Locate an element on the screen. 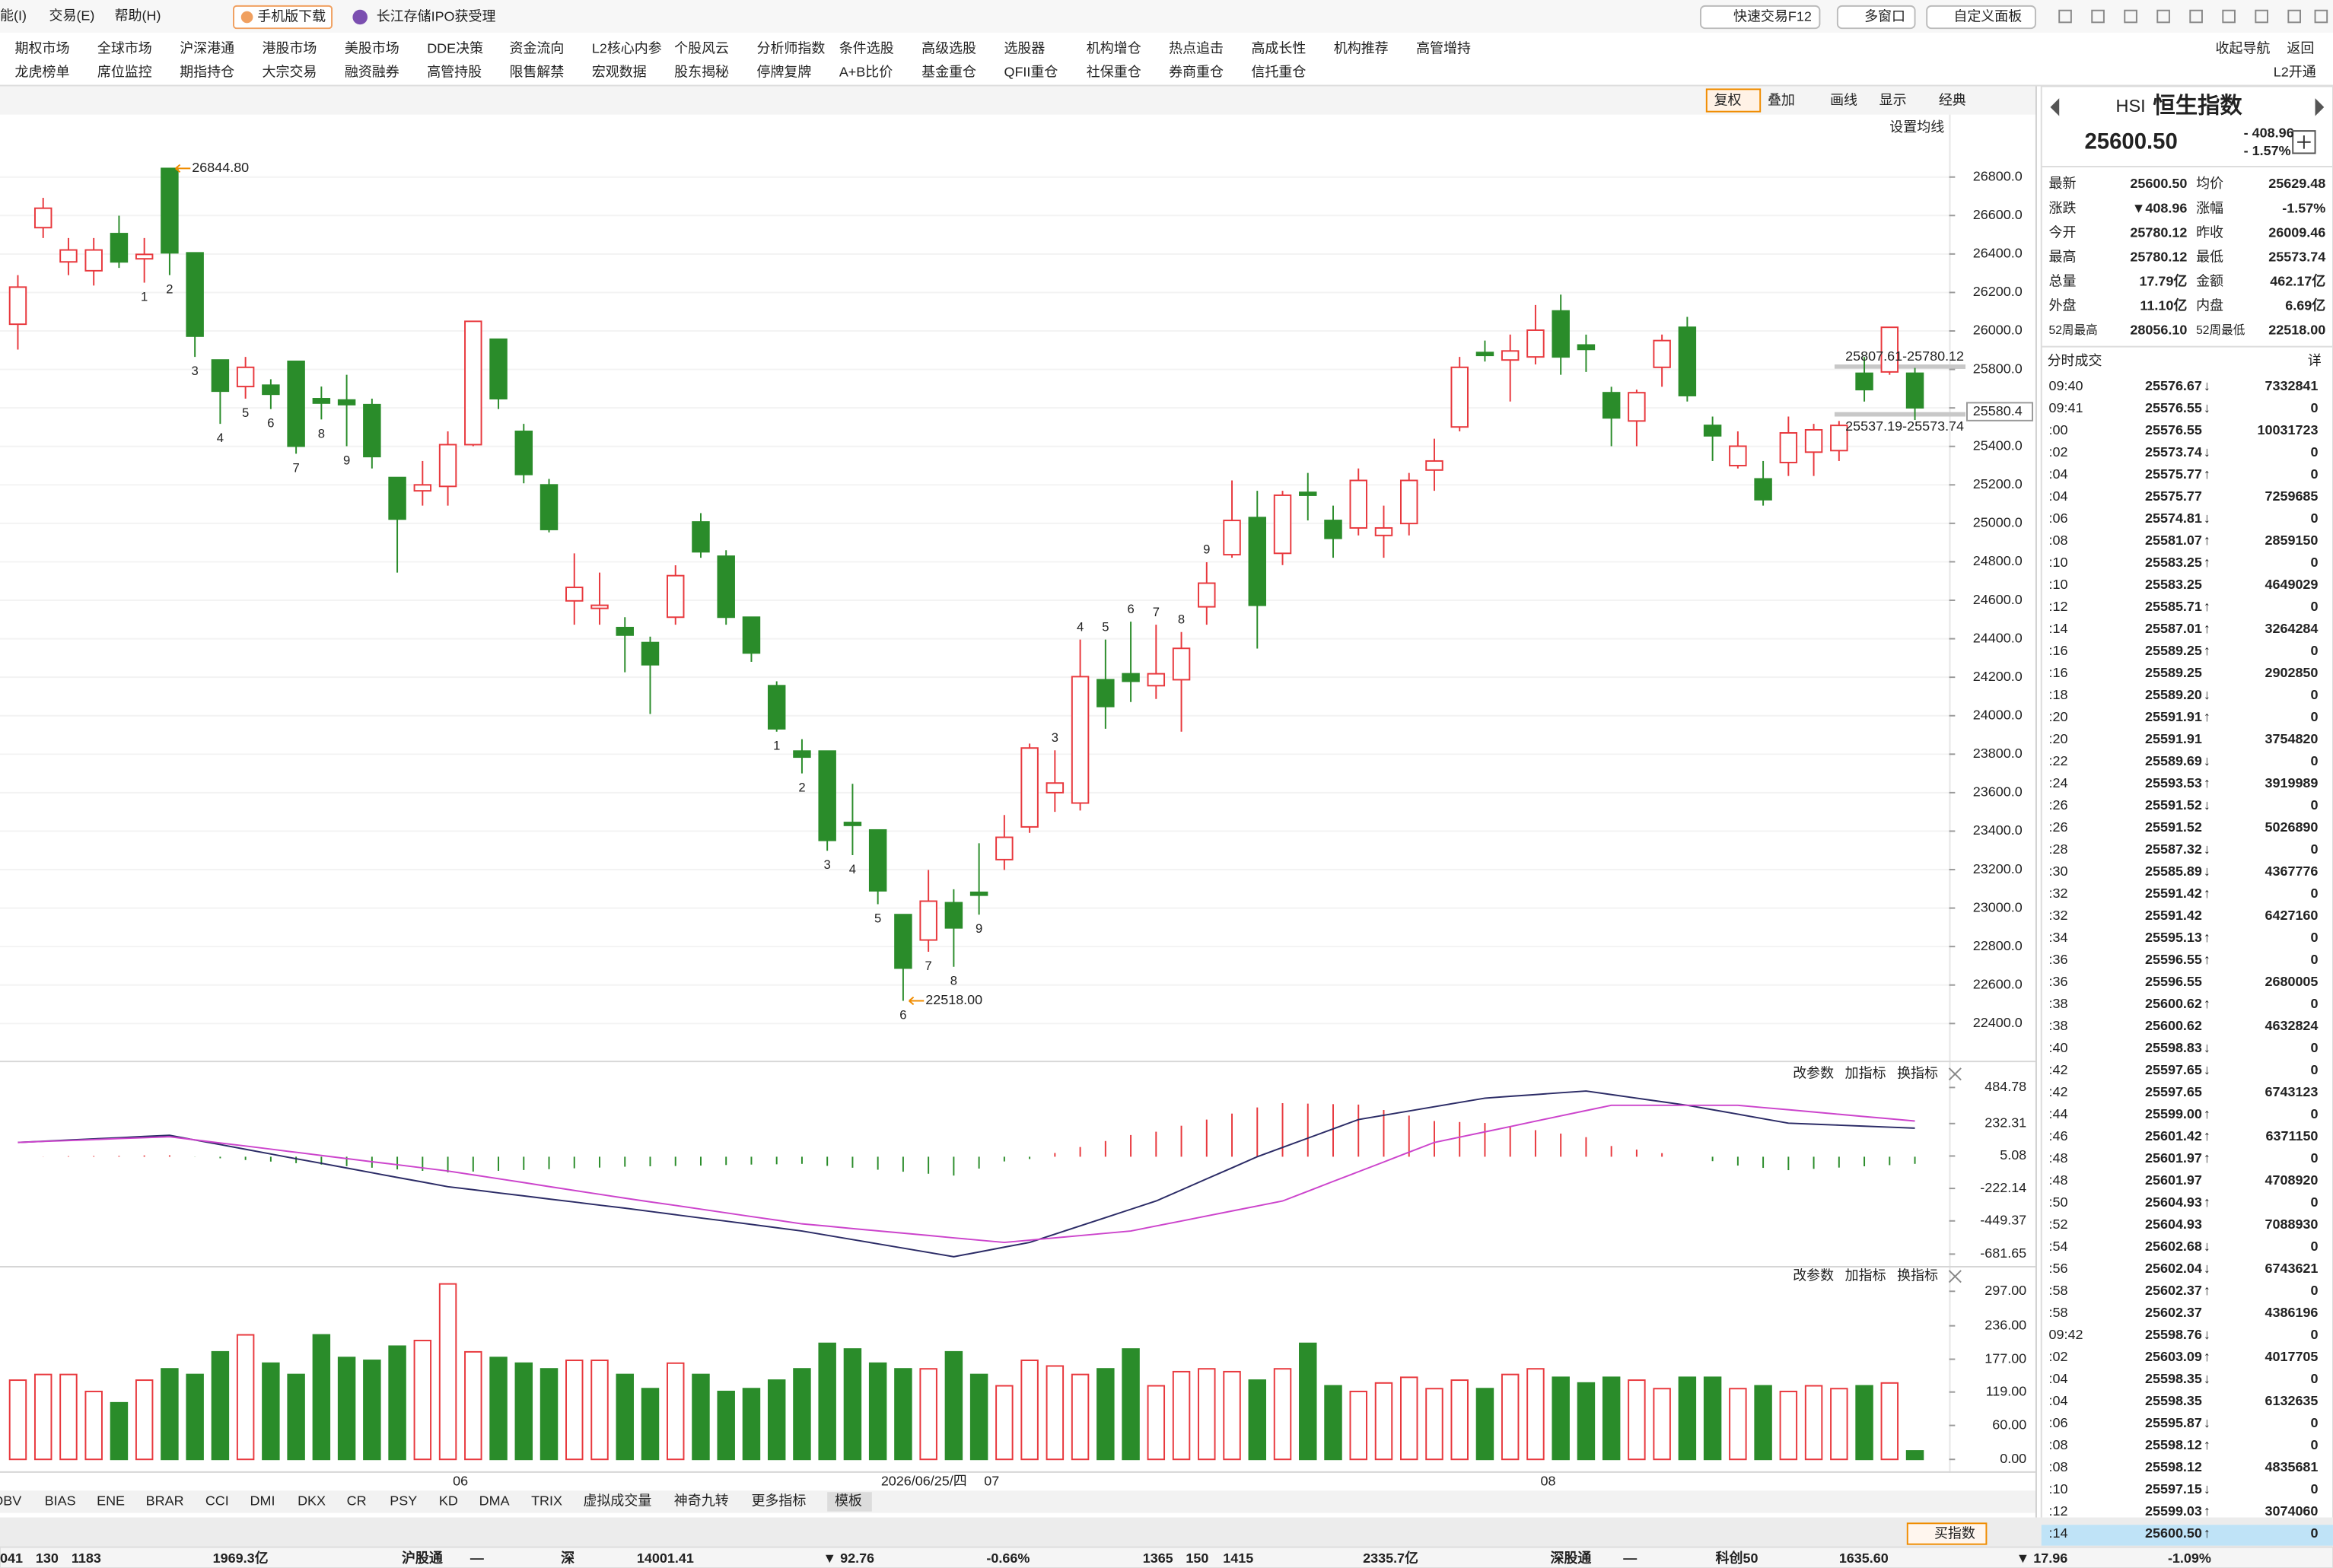 This screenshot has width=2333, height=1568. nav-item: 美股市场 is located at coordinates (372, 48).